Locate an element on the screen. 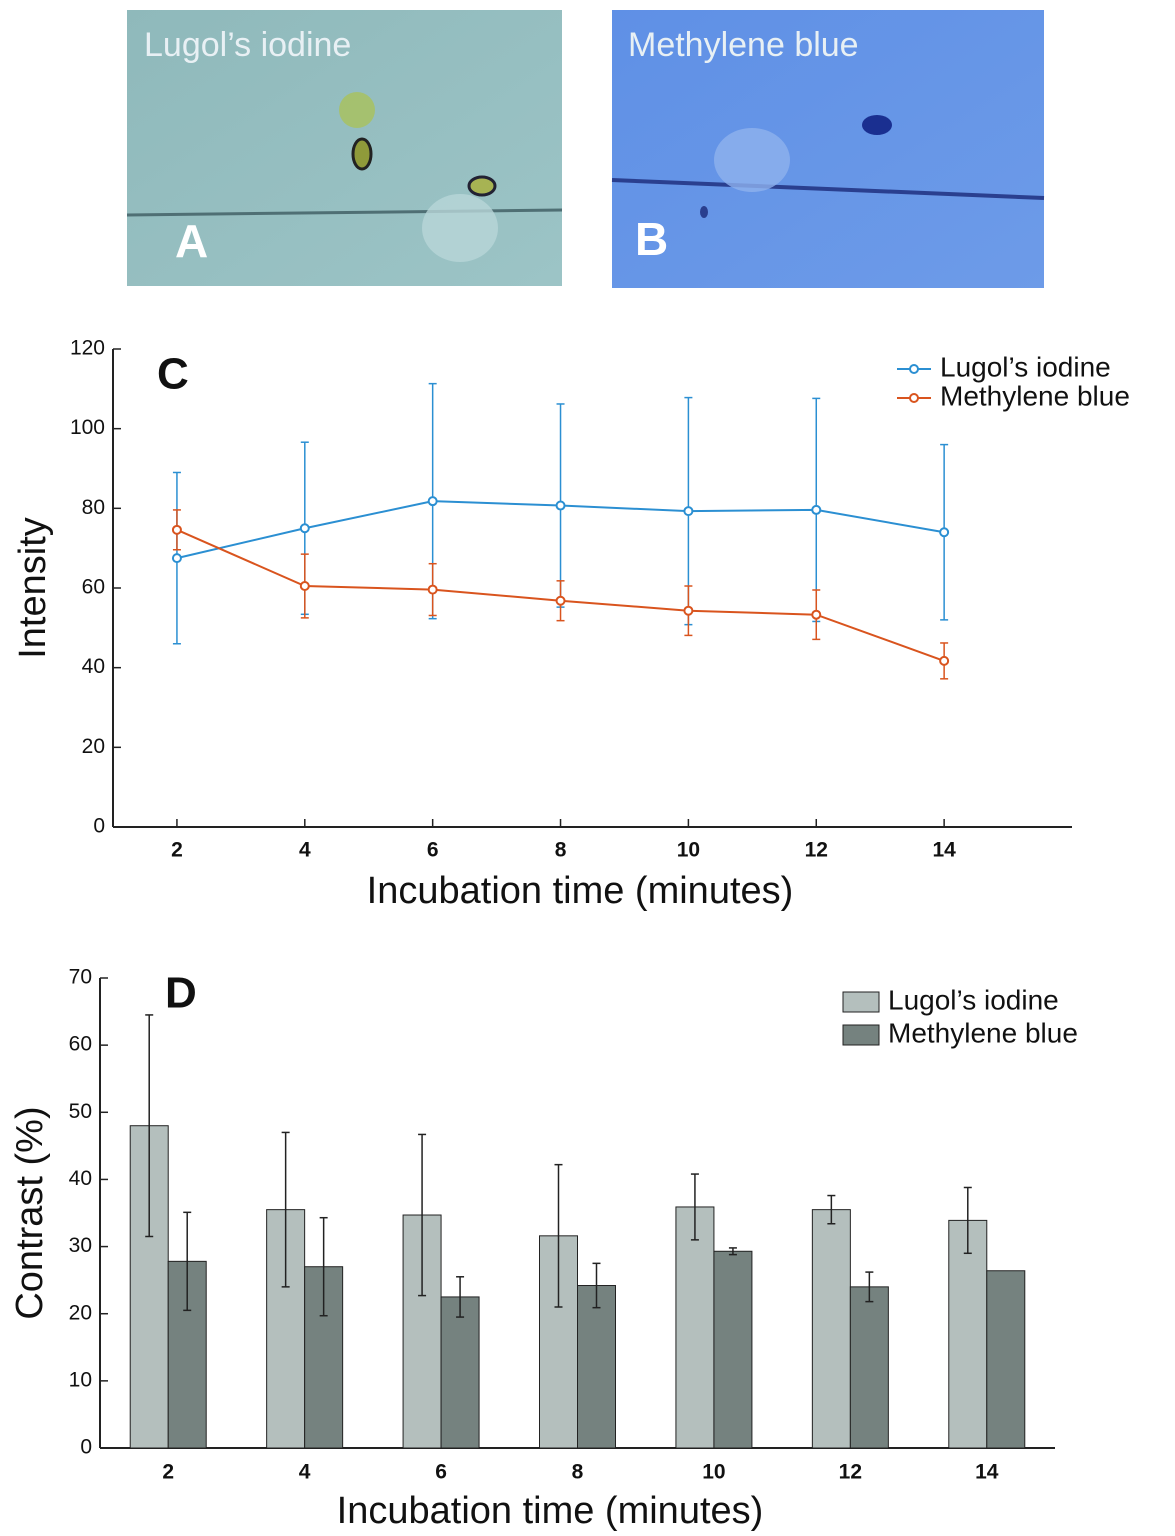 The height and width of the screenshot is (1536, 1175). photo-b: Methylene blue B is located at coordinates (828, 149).